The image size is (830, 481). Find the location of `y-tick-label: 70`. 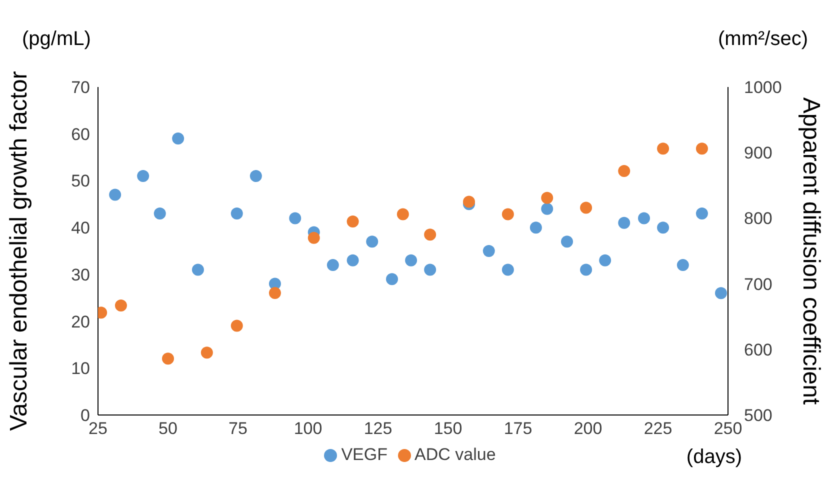

y-tick-label: 70 is located at coordinates (80, 88).